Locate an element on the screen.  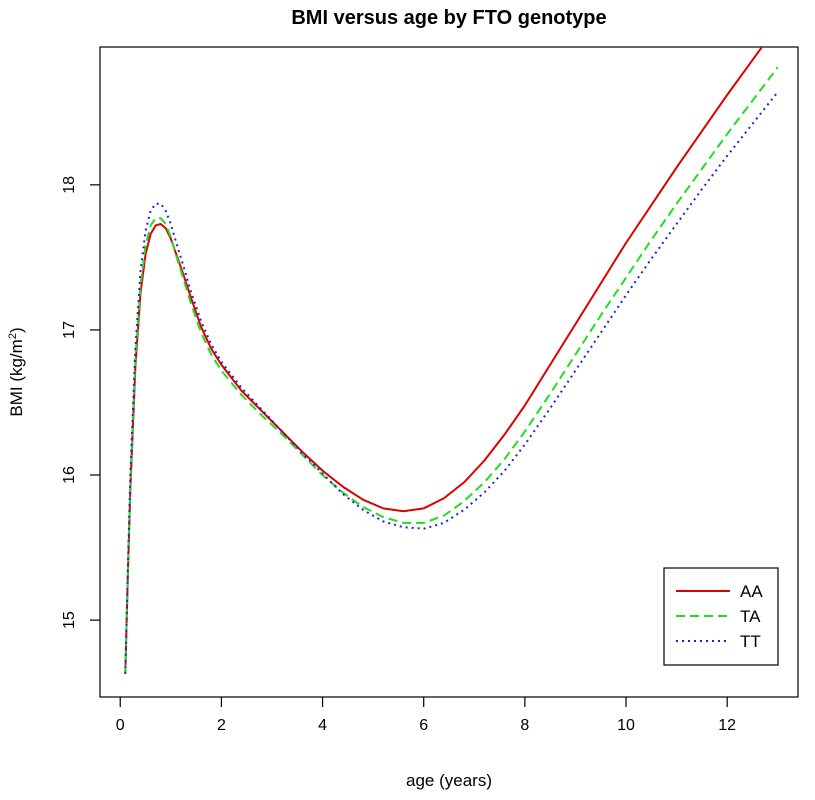
x-tick-label: 0 is located at coordinates (120, 725).